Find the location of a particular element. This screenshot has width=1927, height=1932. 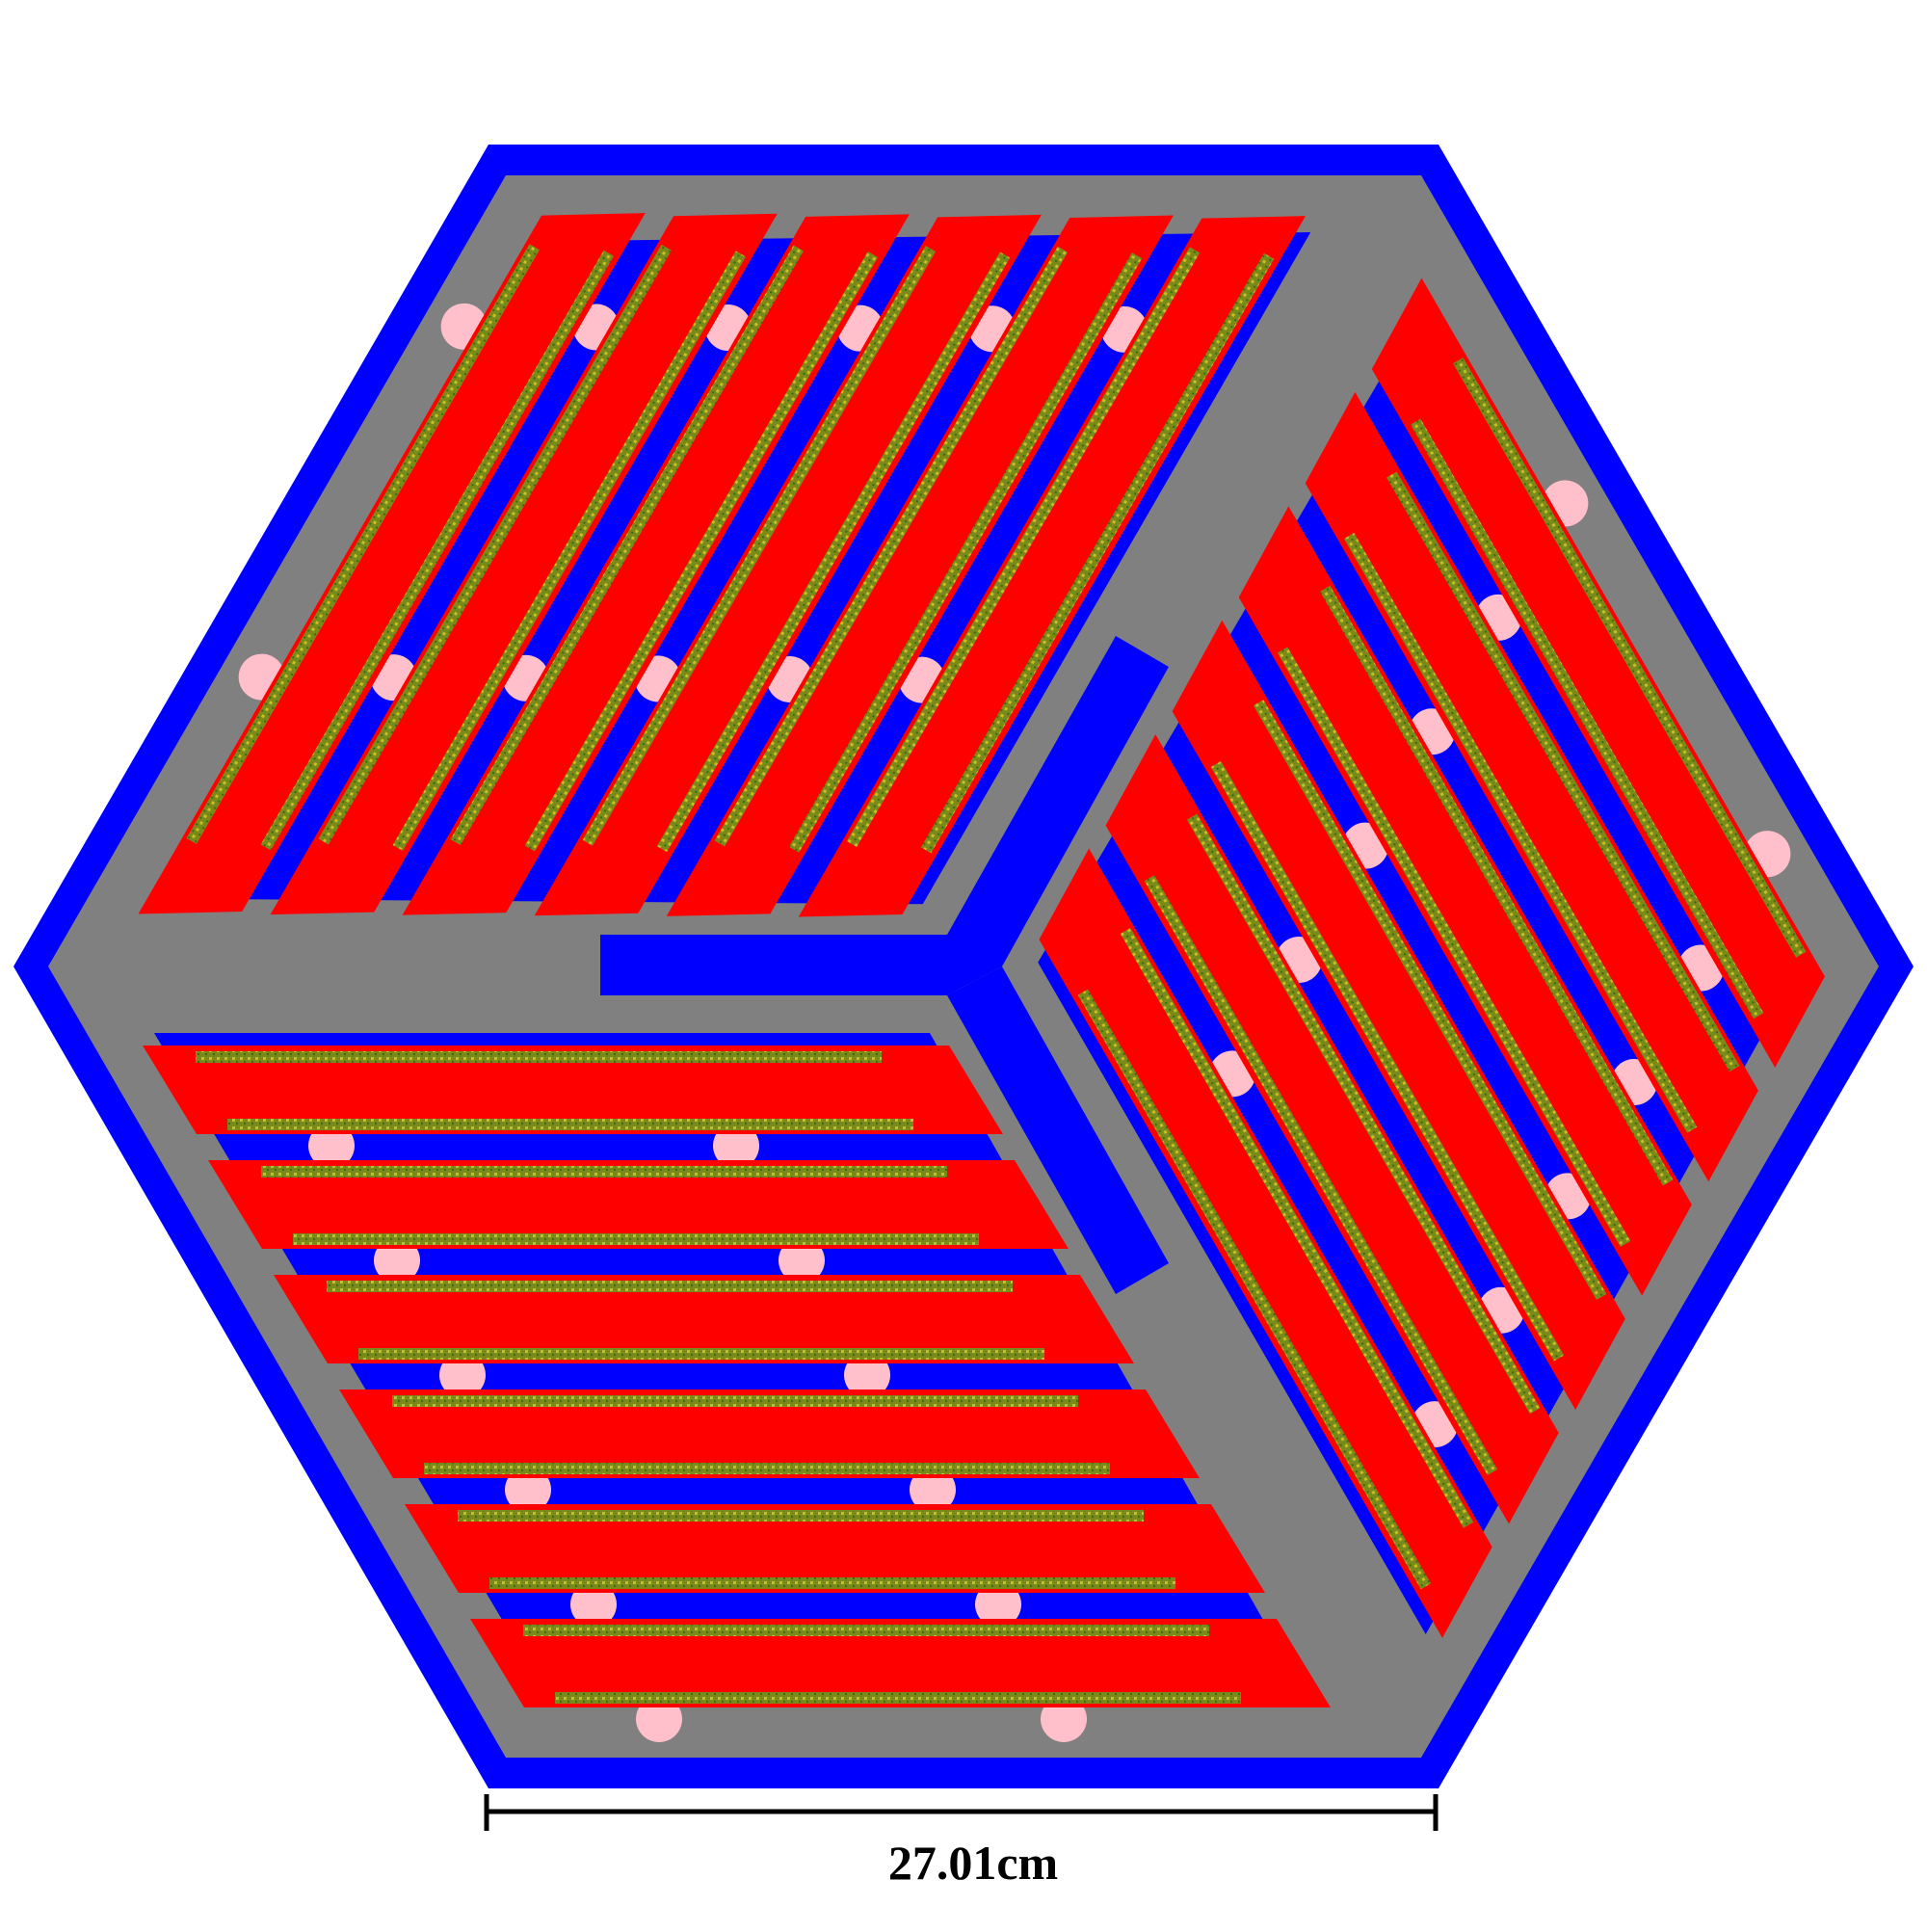

central-arm-lower-right is located at coordinates (1058, 1130).